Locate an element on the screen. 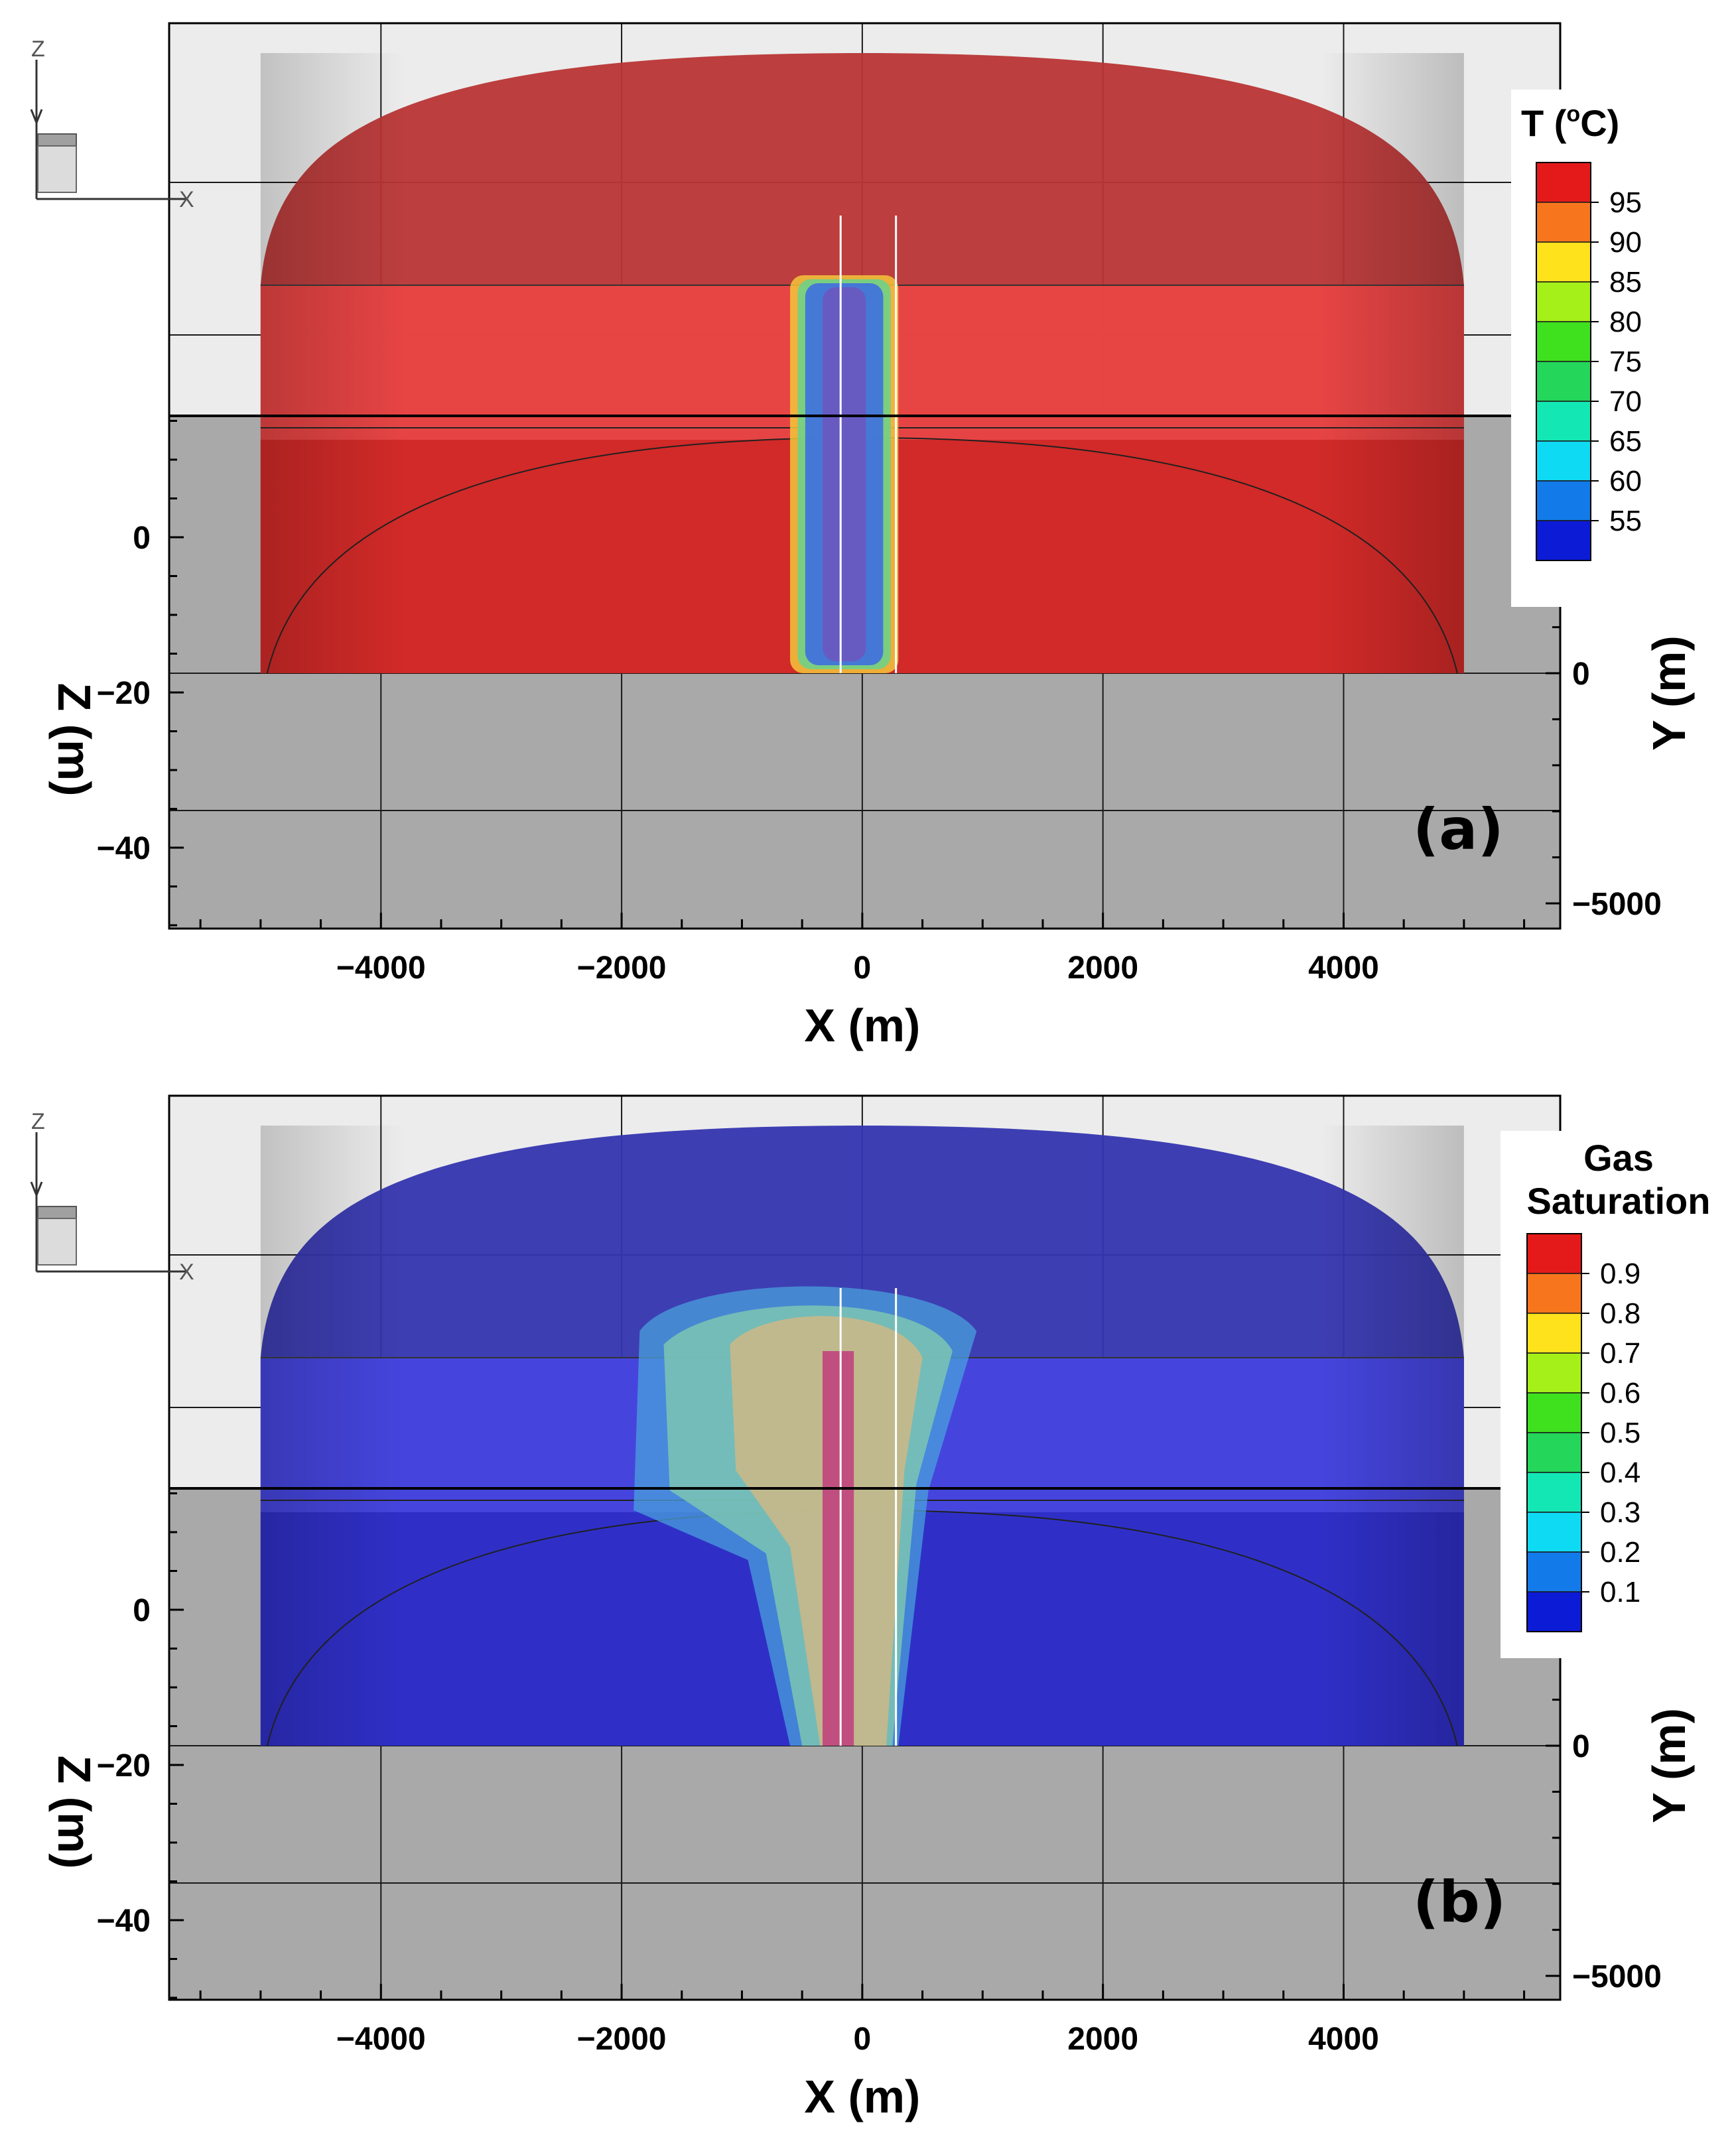  legend-tick-label: 75 is located at coordinates (1625, 362).